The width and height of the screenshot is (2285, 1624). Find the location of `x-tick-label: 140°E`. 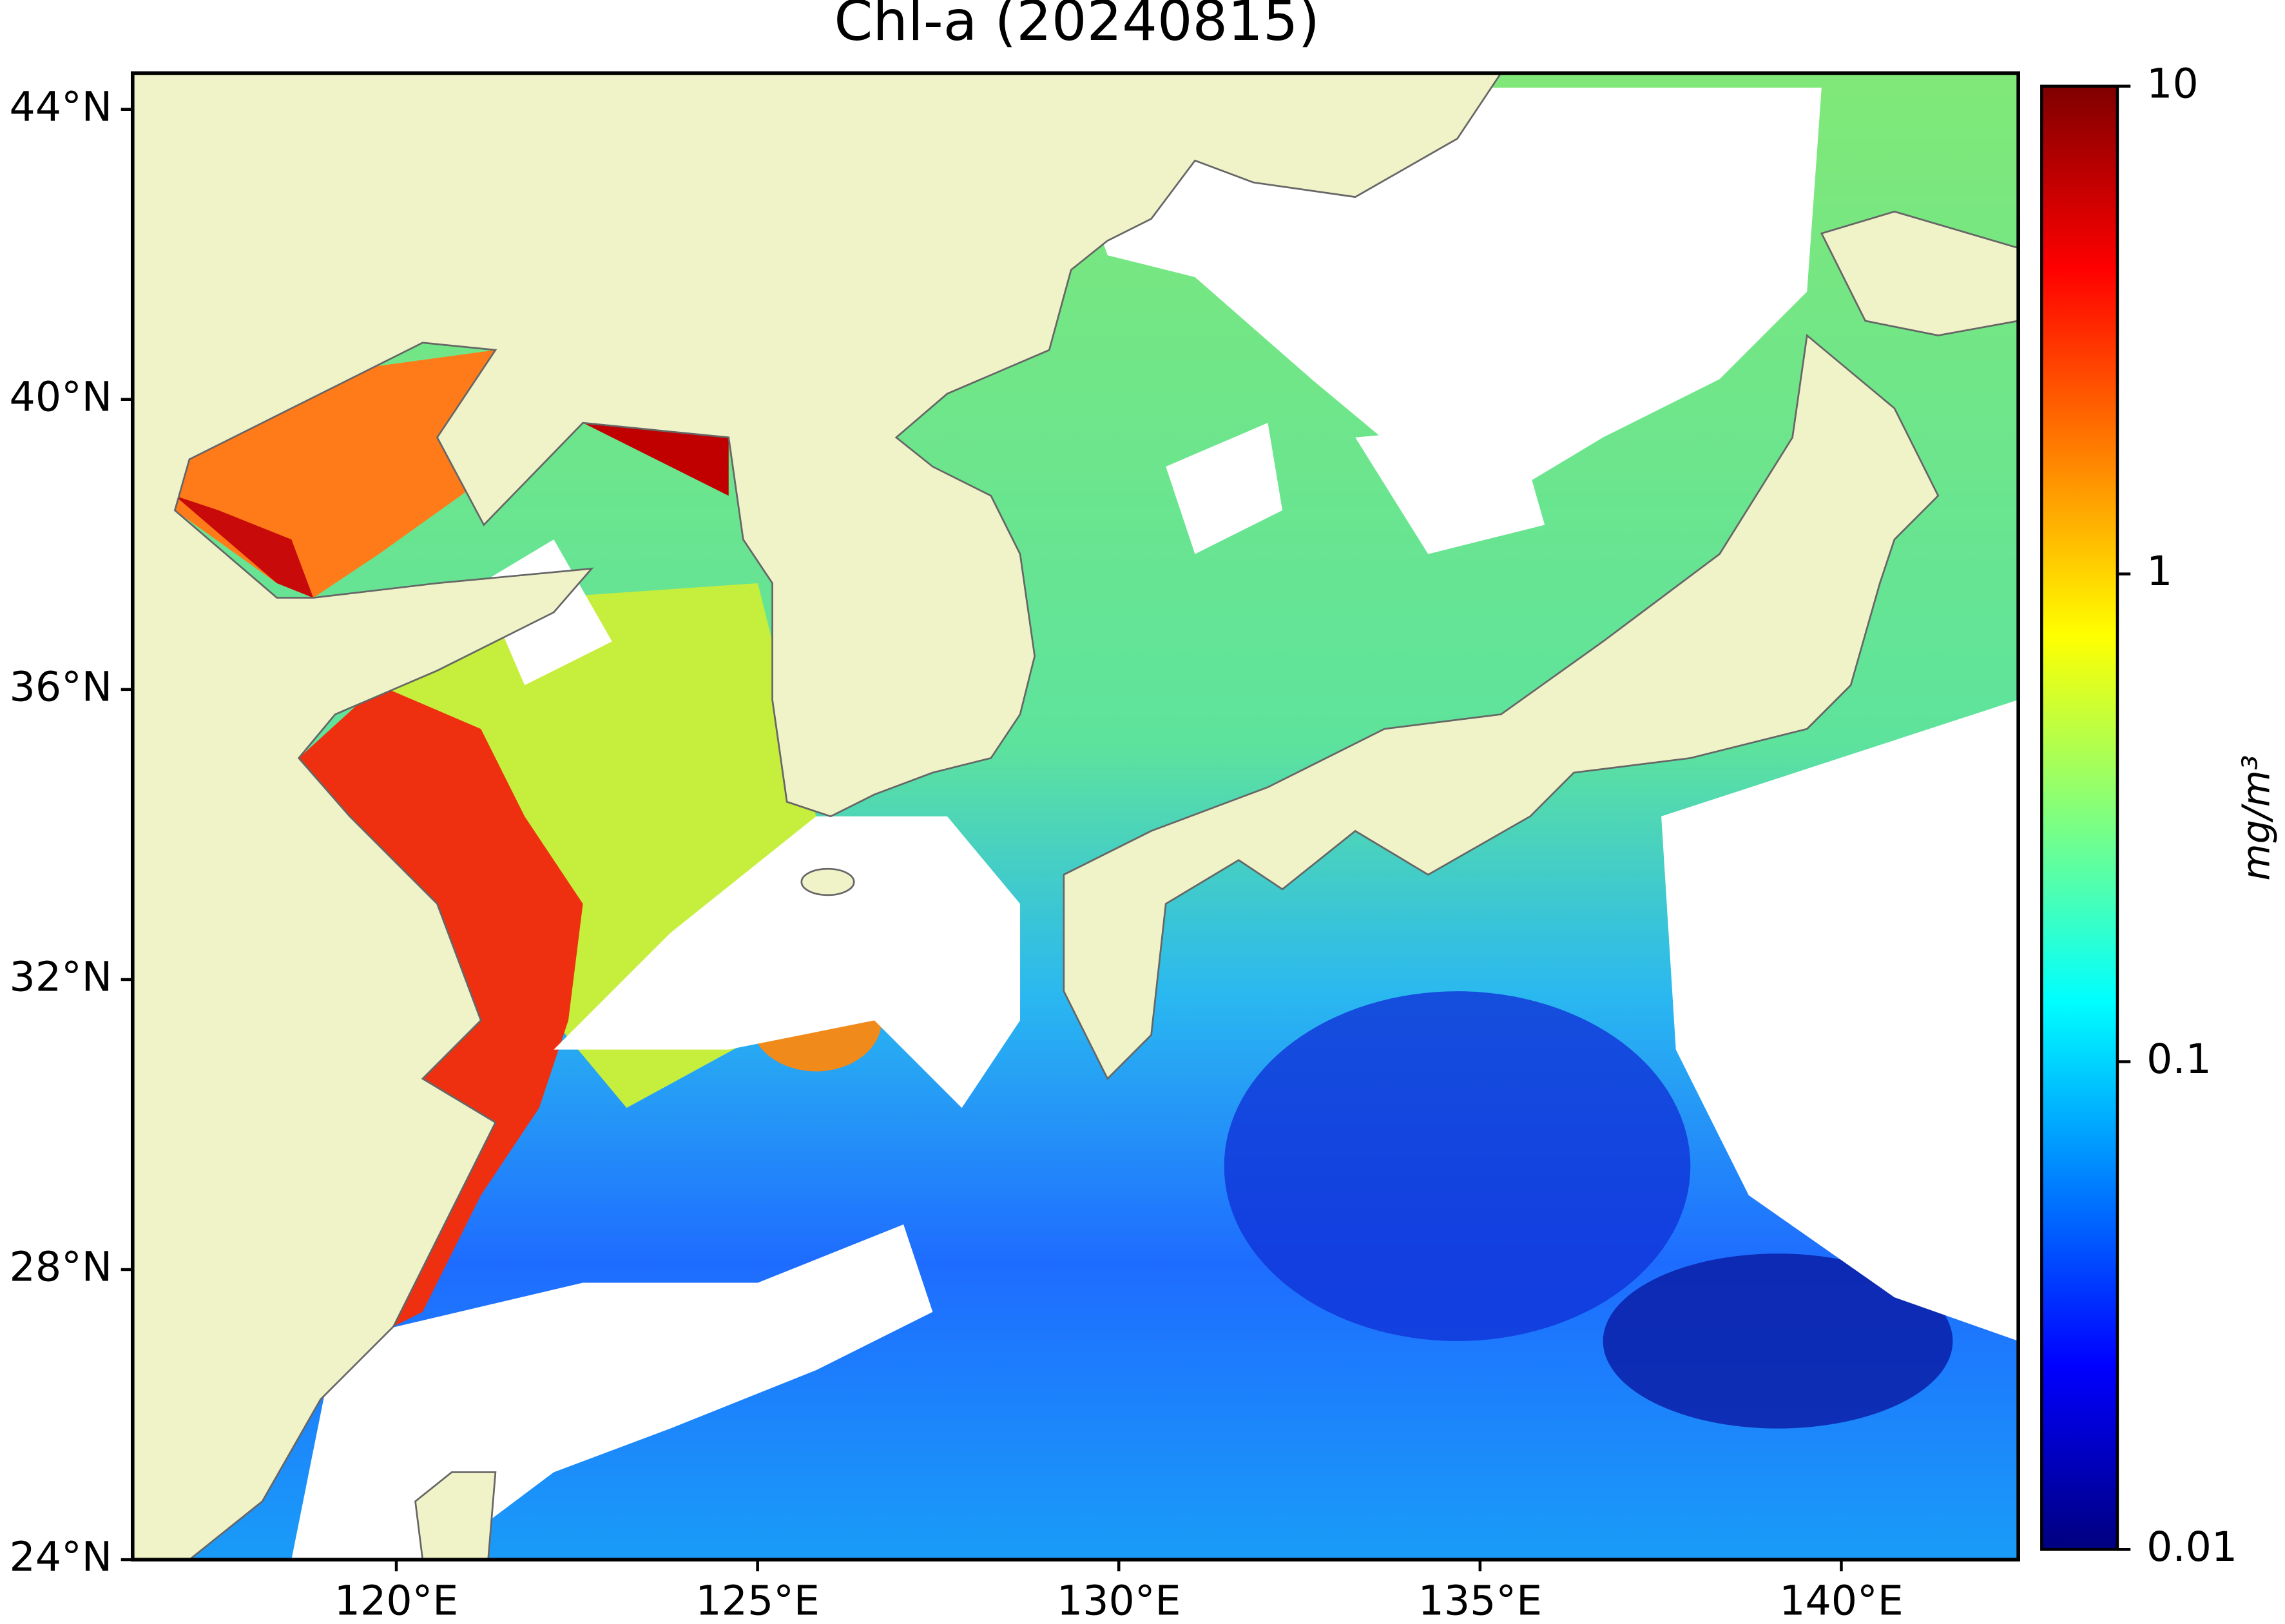

x-tick-label: 140°E is located at coordinates (1841, 1600).